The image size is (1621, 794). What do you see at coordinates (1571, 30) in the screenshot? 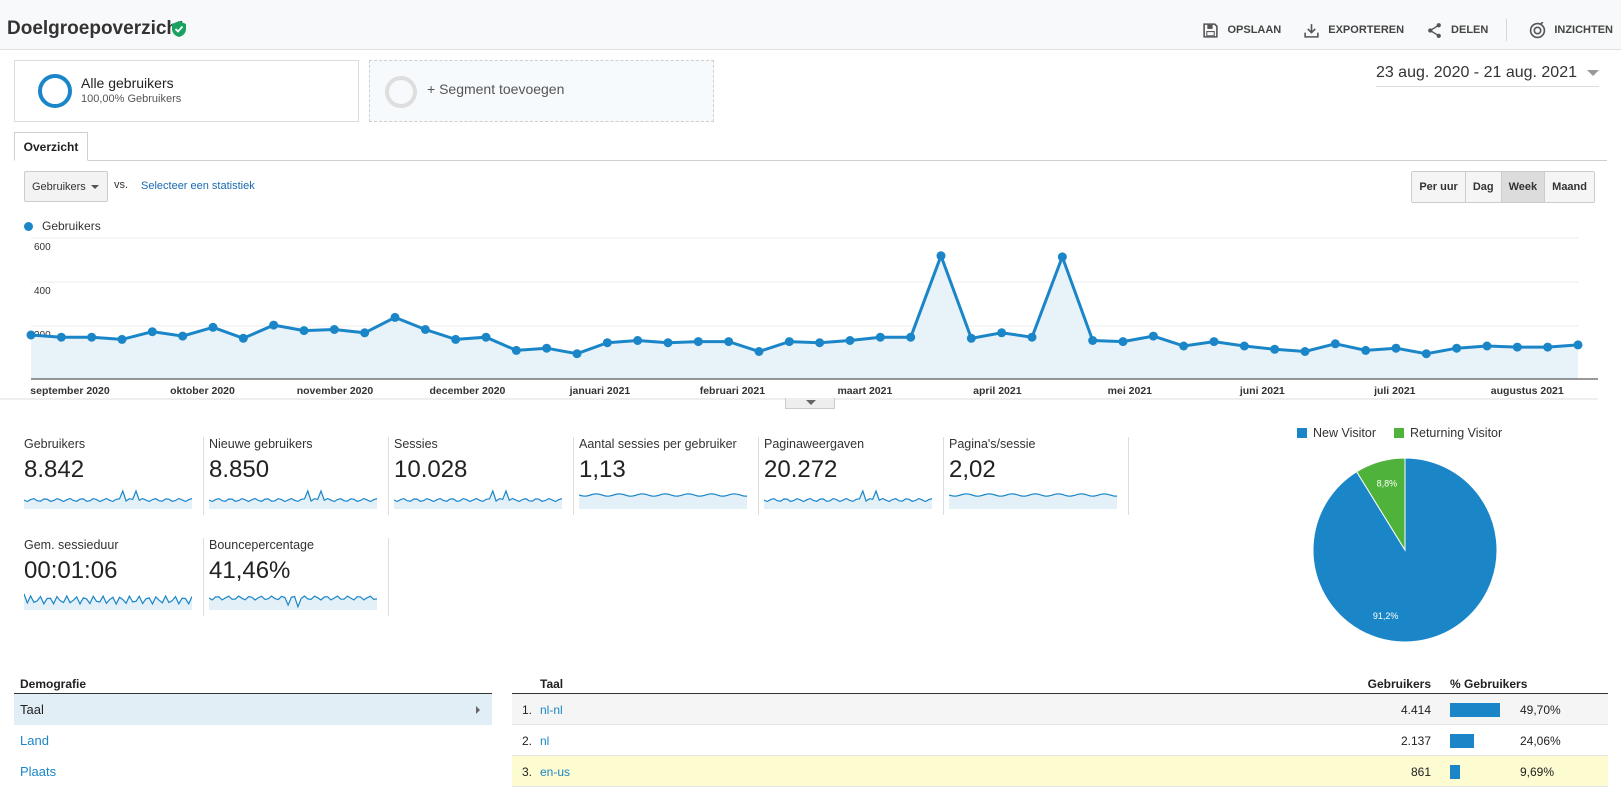
I see `insights-button: INZICHTEN` at bounding box center [1571, 30].